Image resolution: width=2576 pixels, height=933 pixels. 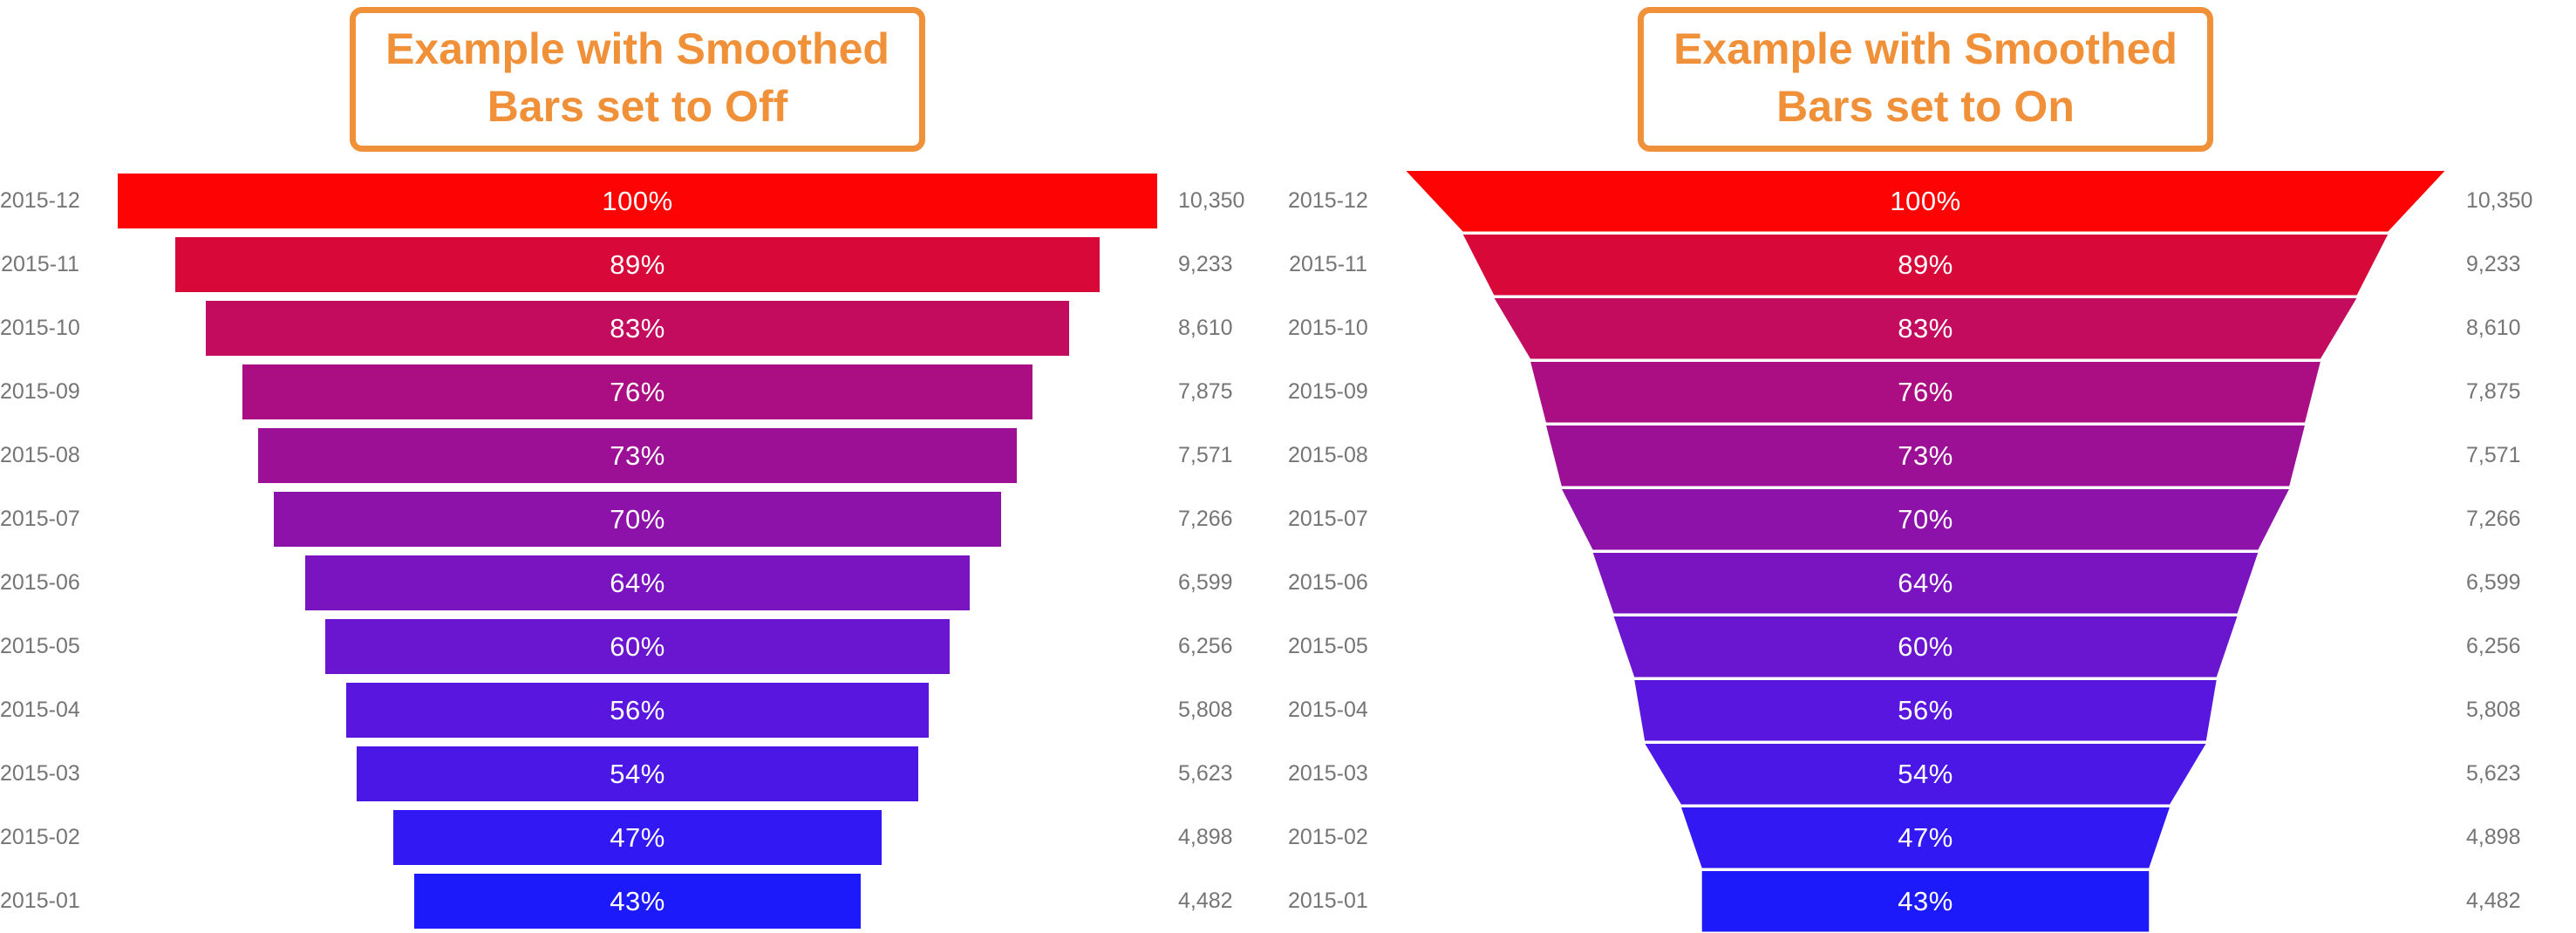 What do you see at coordinates (638, 79) in the screenshot?
I see `chart-title: Example with Smoothed Bars set to Off` at bounding box center [638, 79].